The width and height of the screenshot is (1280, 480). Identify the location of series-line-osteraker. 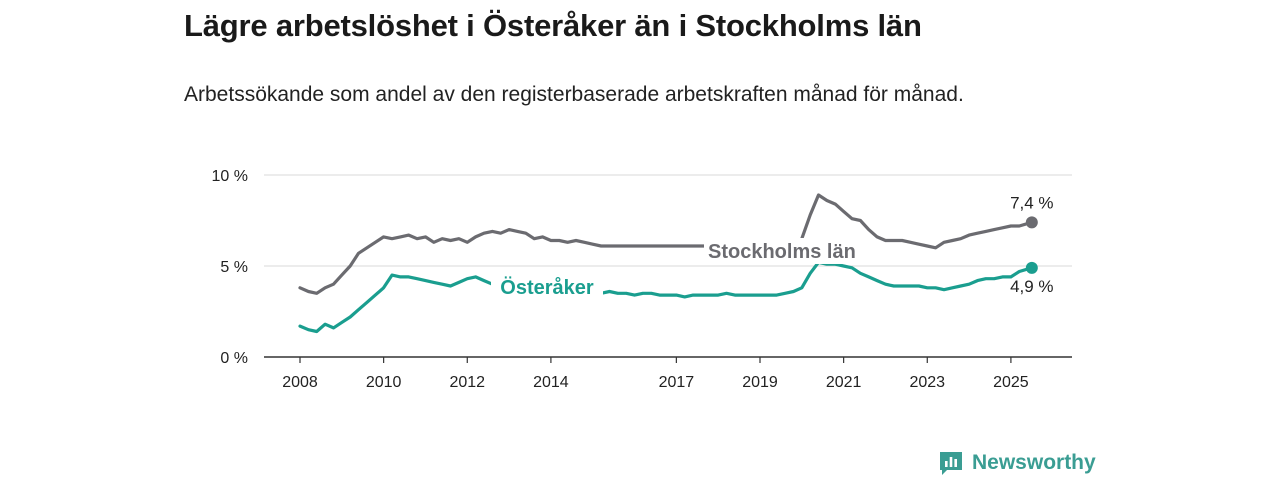
(666, 297).